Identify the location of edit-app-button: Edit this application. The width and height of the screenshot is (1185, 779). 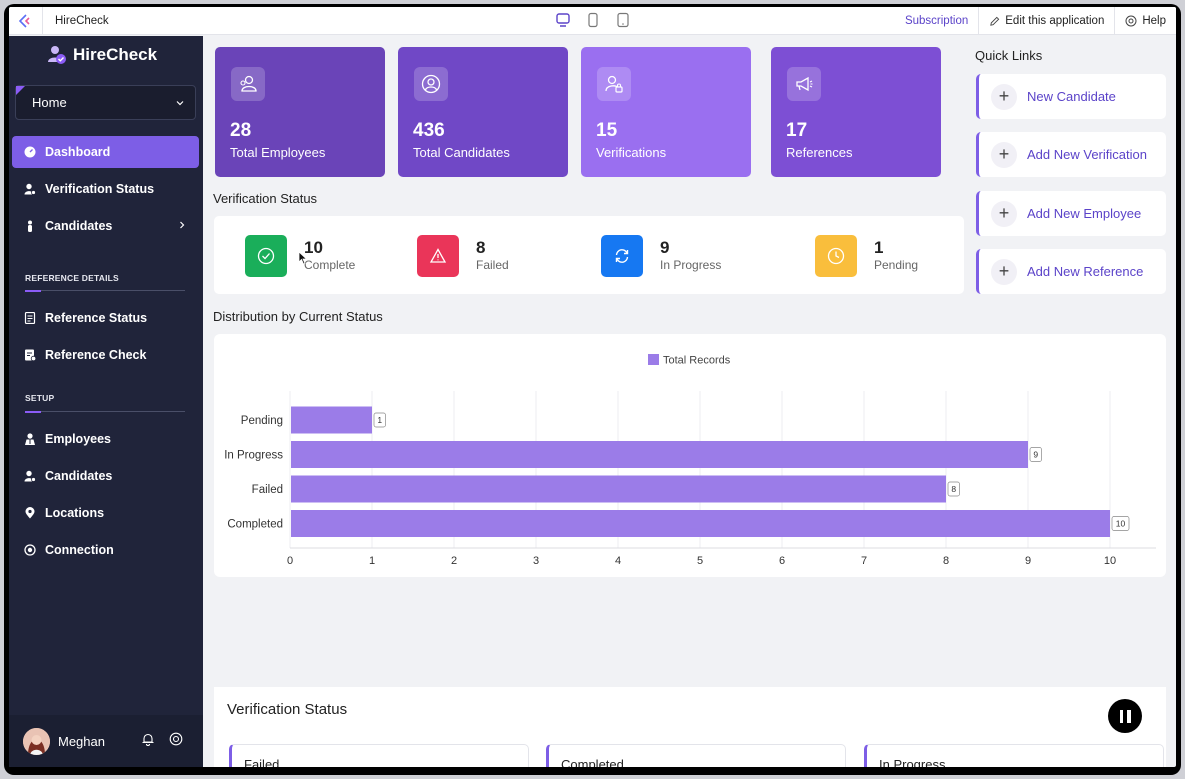
(1046, 21).